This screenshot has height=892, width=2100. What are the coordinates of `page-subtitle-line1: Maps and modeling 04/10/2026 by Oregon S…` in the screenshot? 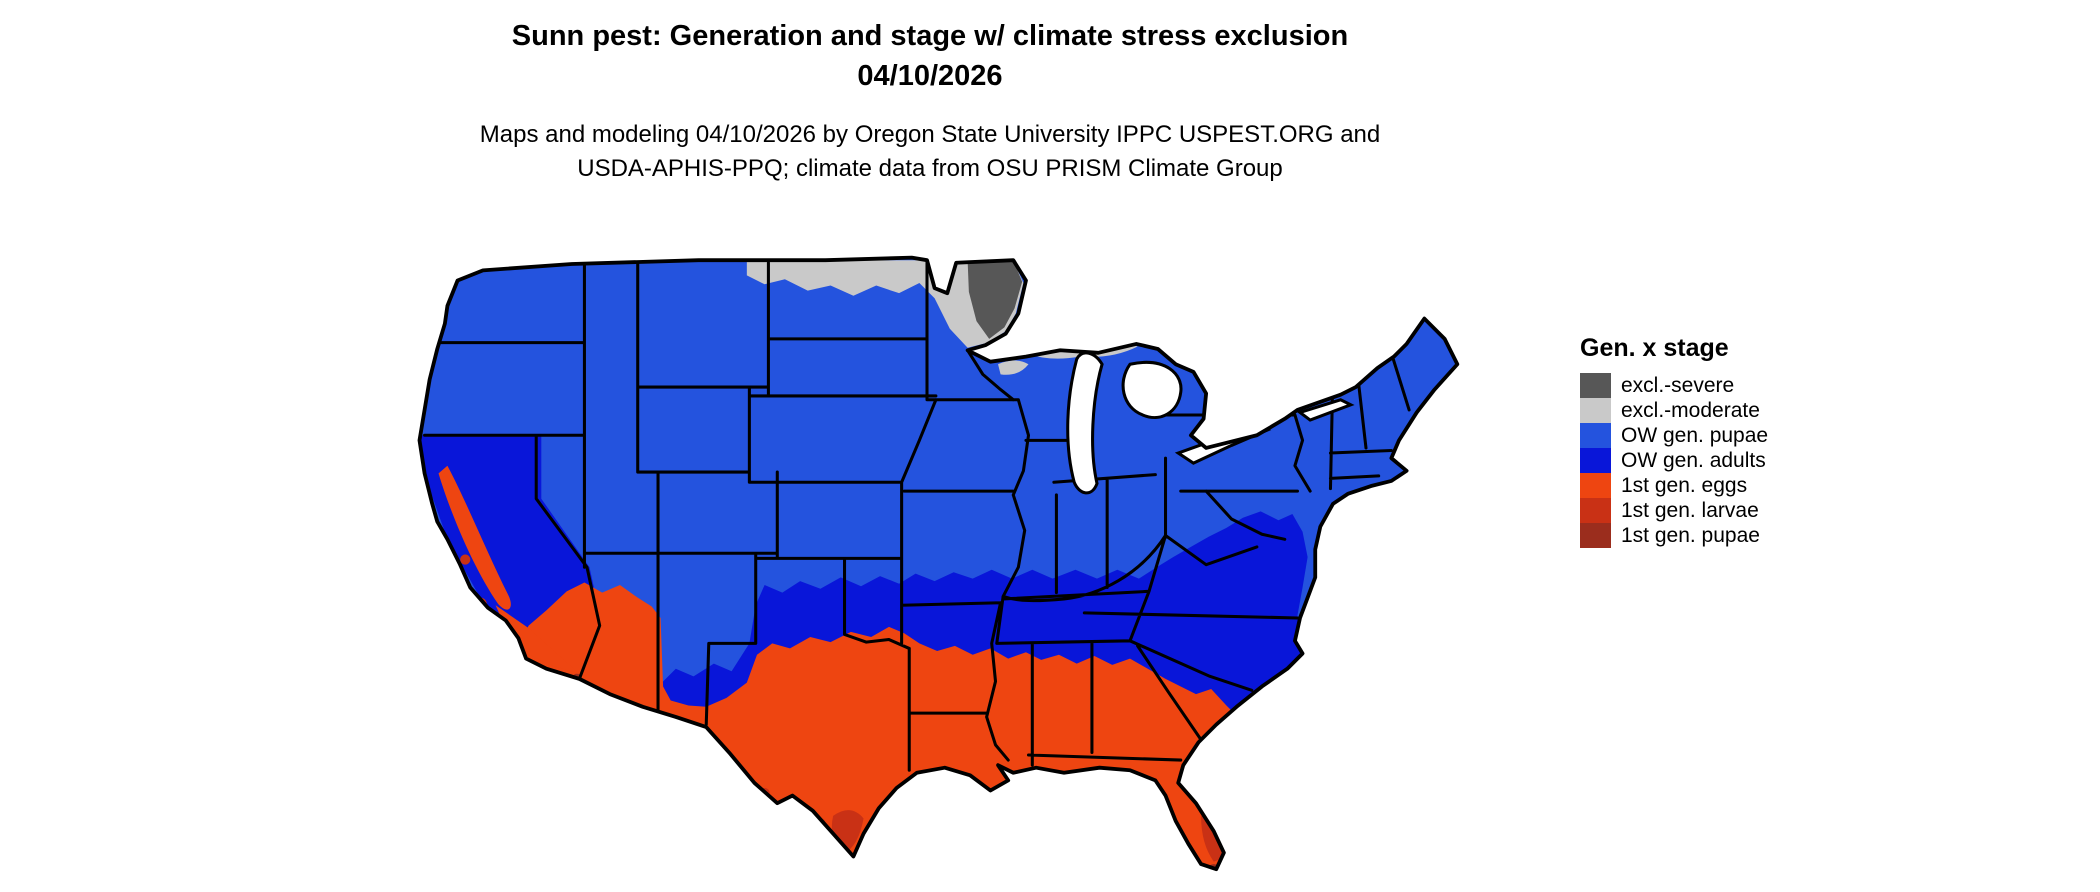 It's located at (930, 134).